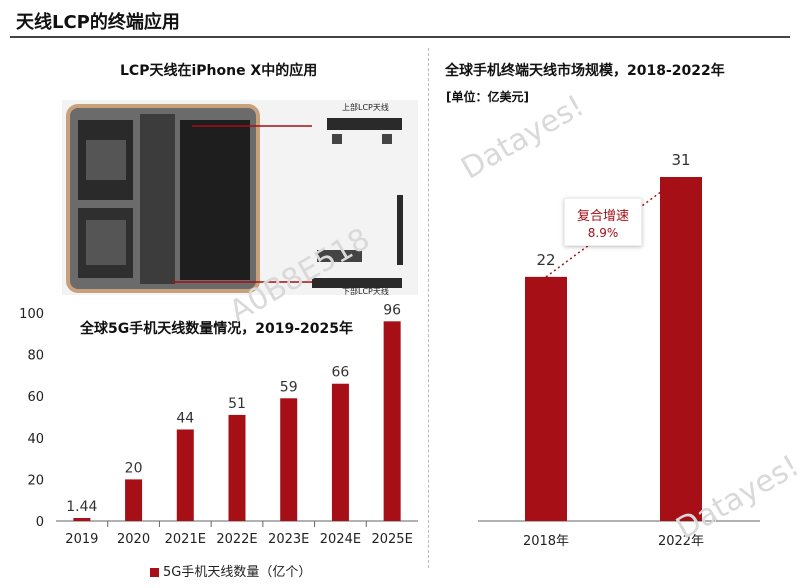 The image size is (801, 588). What do you see at coordinates (365, 107) in the screenshot?
I see `upper-antenna-label: 上部LCP天线` at bounding box center [365, 107].